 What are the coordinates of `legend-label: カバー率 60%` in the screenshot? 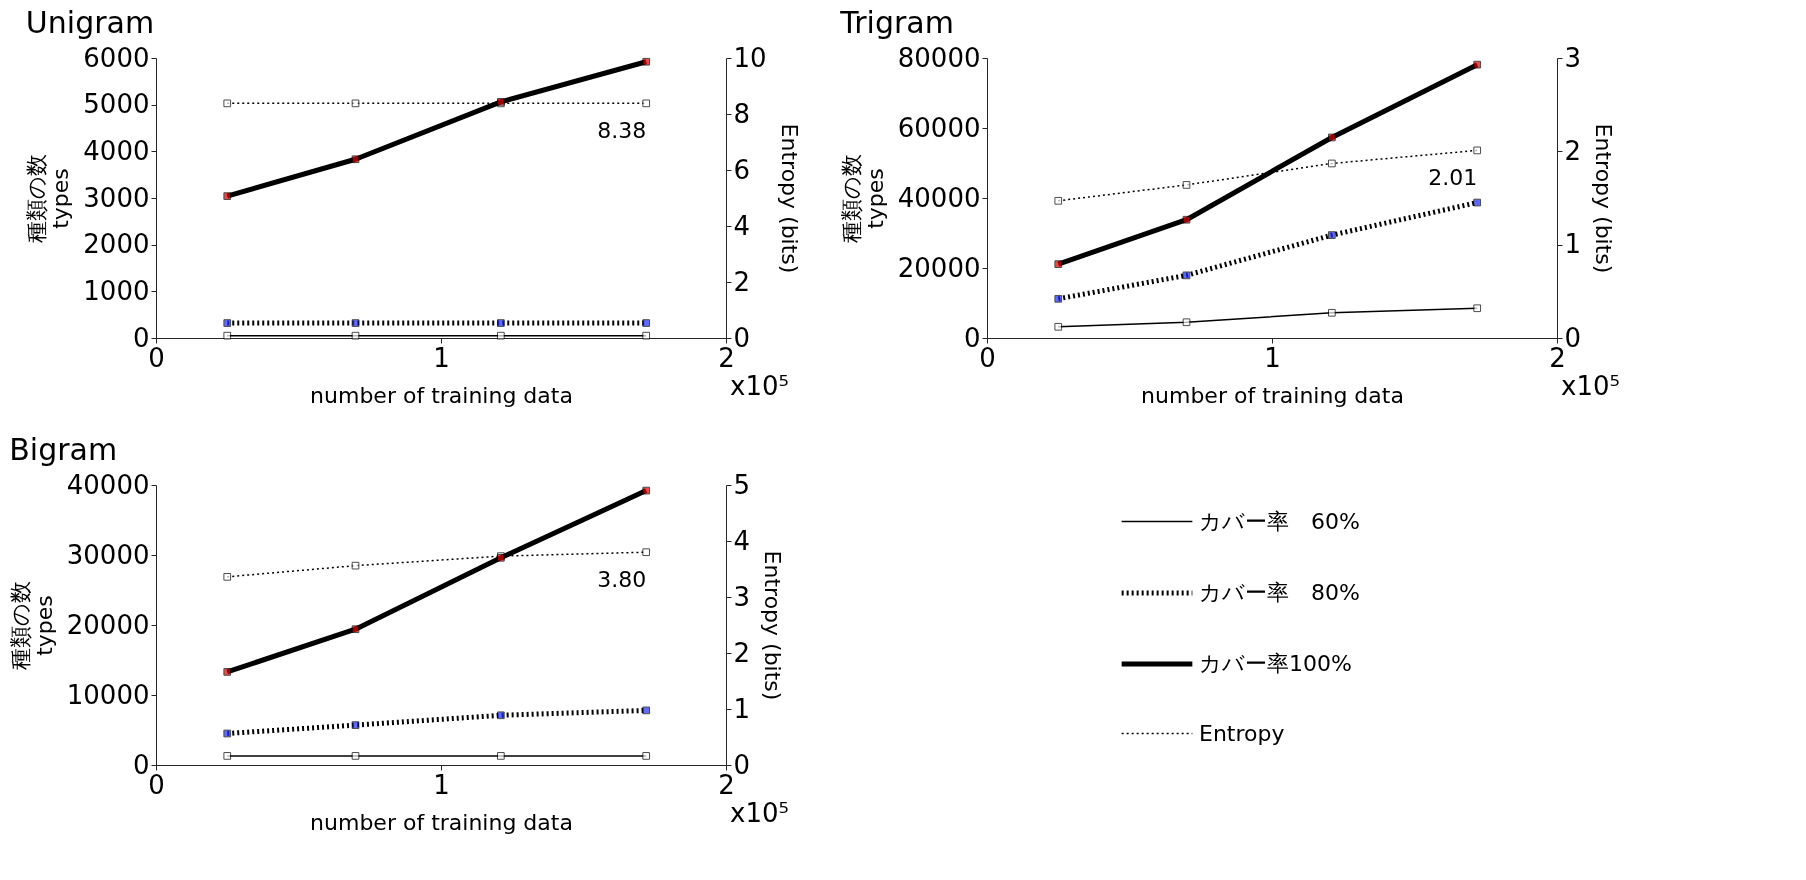 It's located at (1279, 521).